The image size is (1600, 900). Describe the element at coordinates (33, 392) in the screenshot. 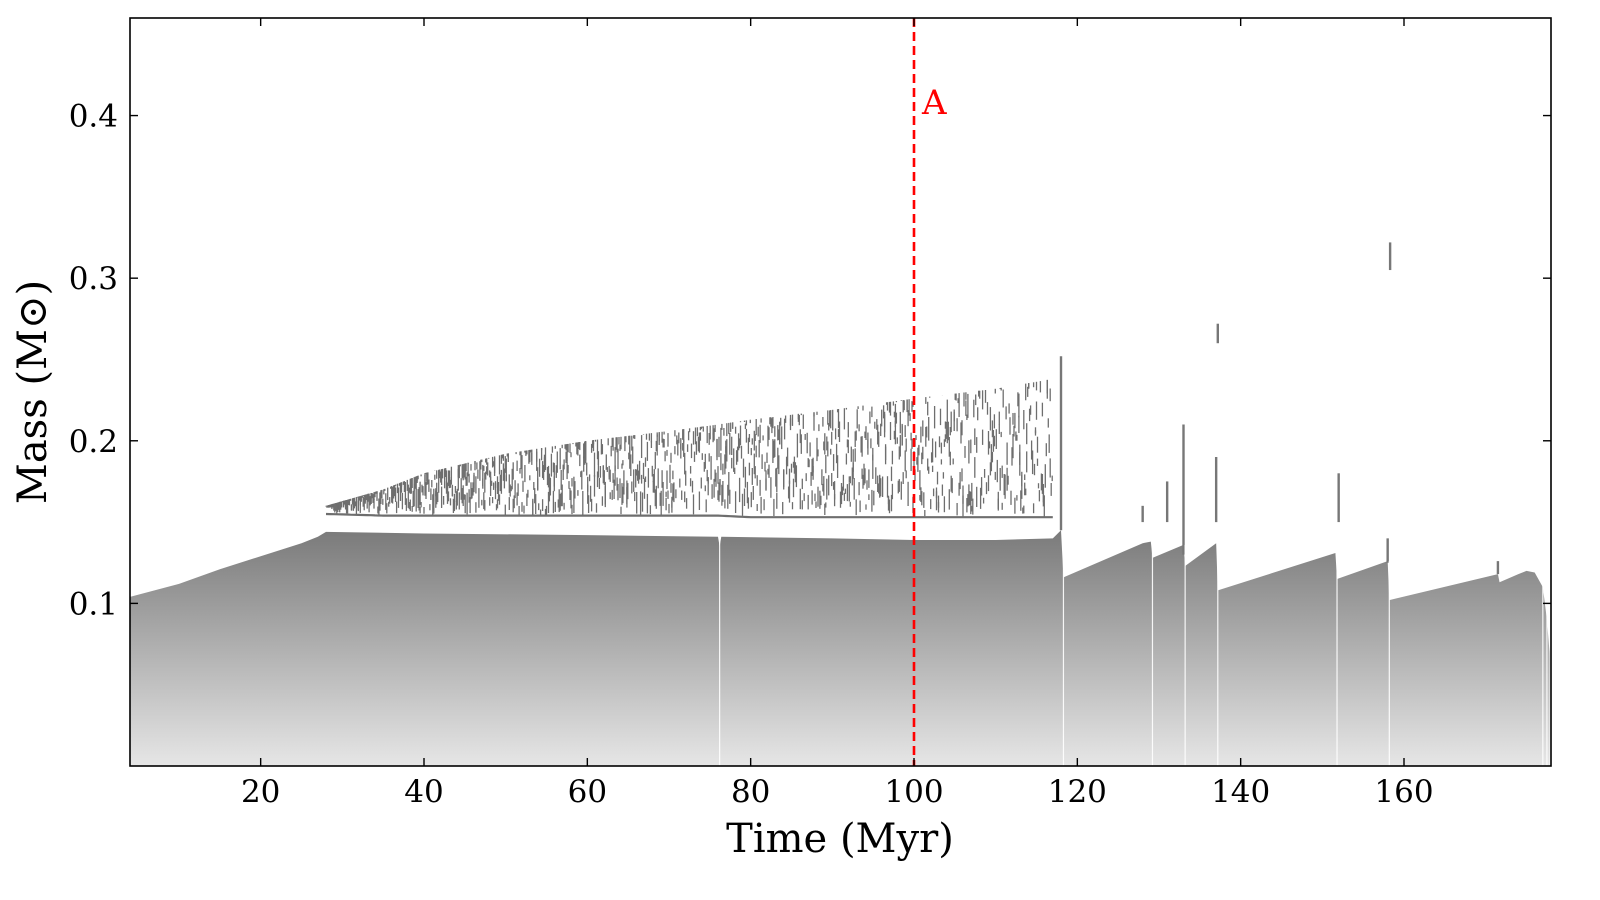

I see `y-axis-label: Mass (M⊙)` at that location.